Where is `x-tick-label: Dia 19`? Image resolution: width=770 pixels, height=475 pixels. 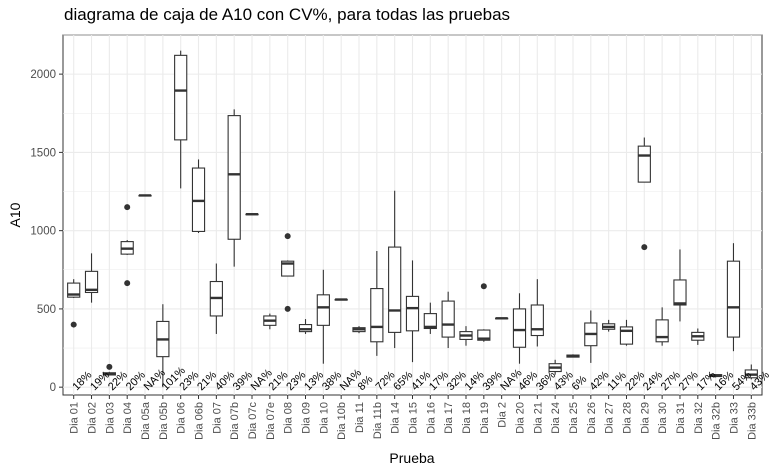
x-tick-label: Dia 19 is located at coordinates (485, 418).